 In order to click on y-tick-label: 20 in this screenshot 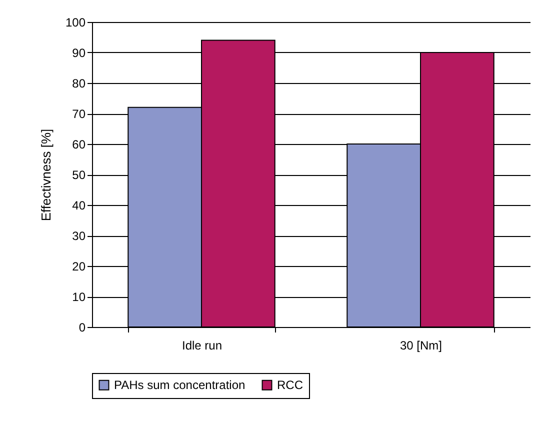, I will do `click(79, 267)`.